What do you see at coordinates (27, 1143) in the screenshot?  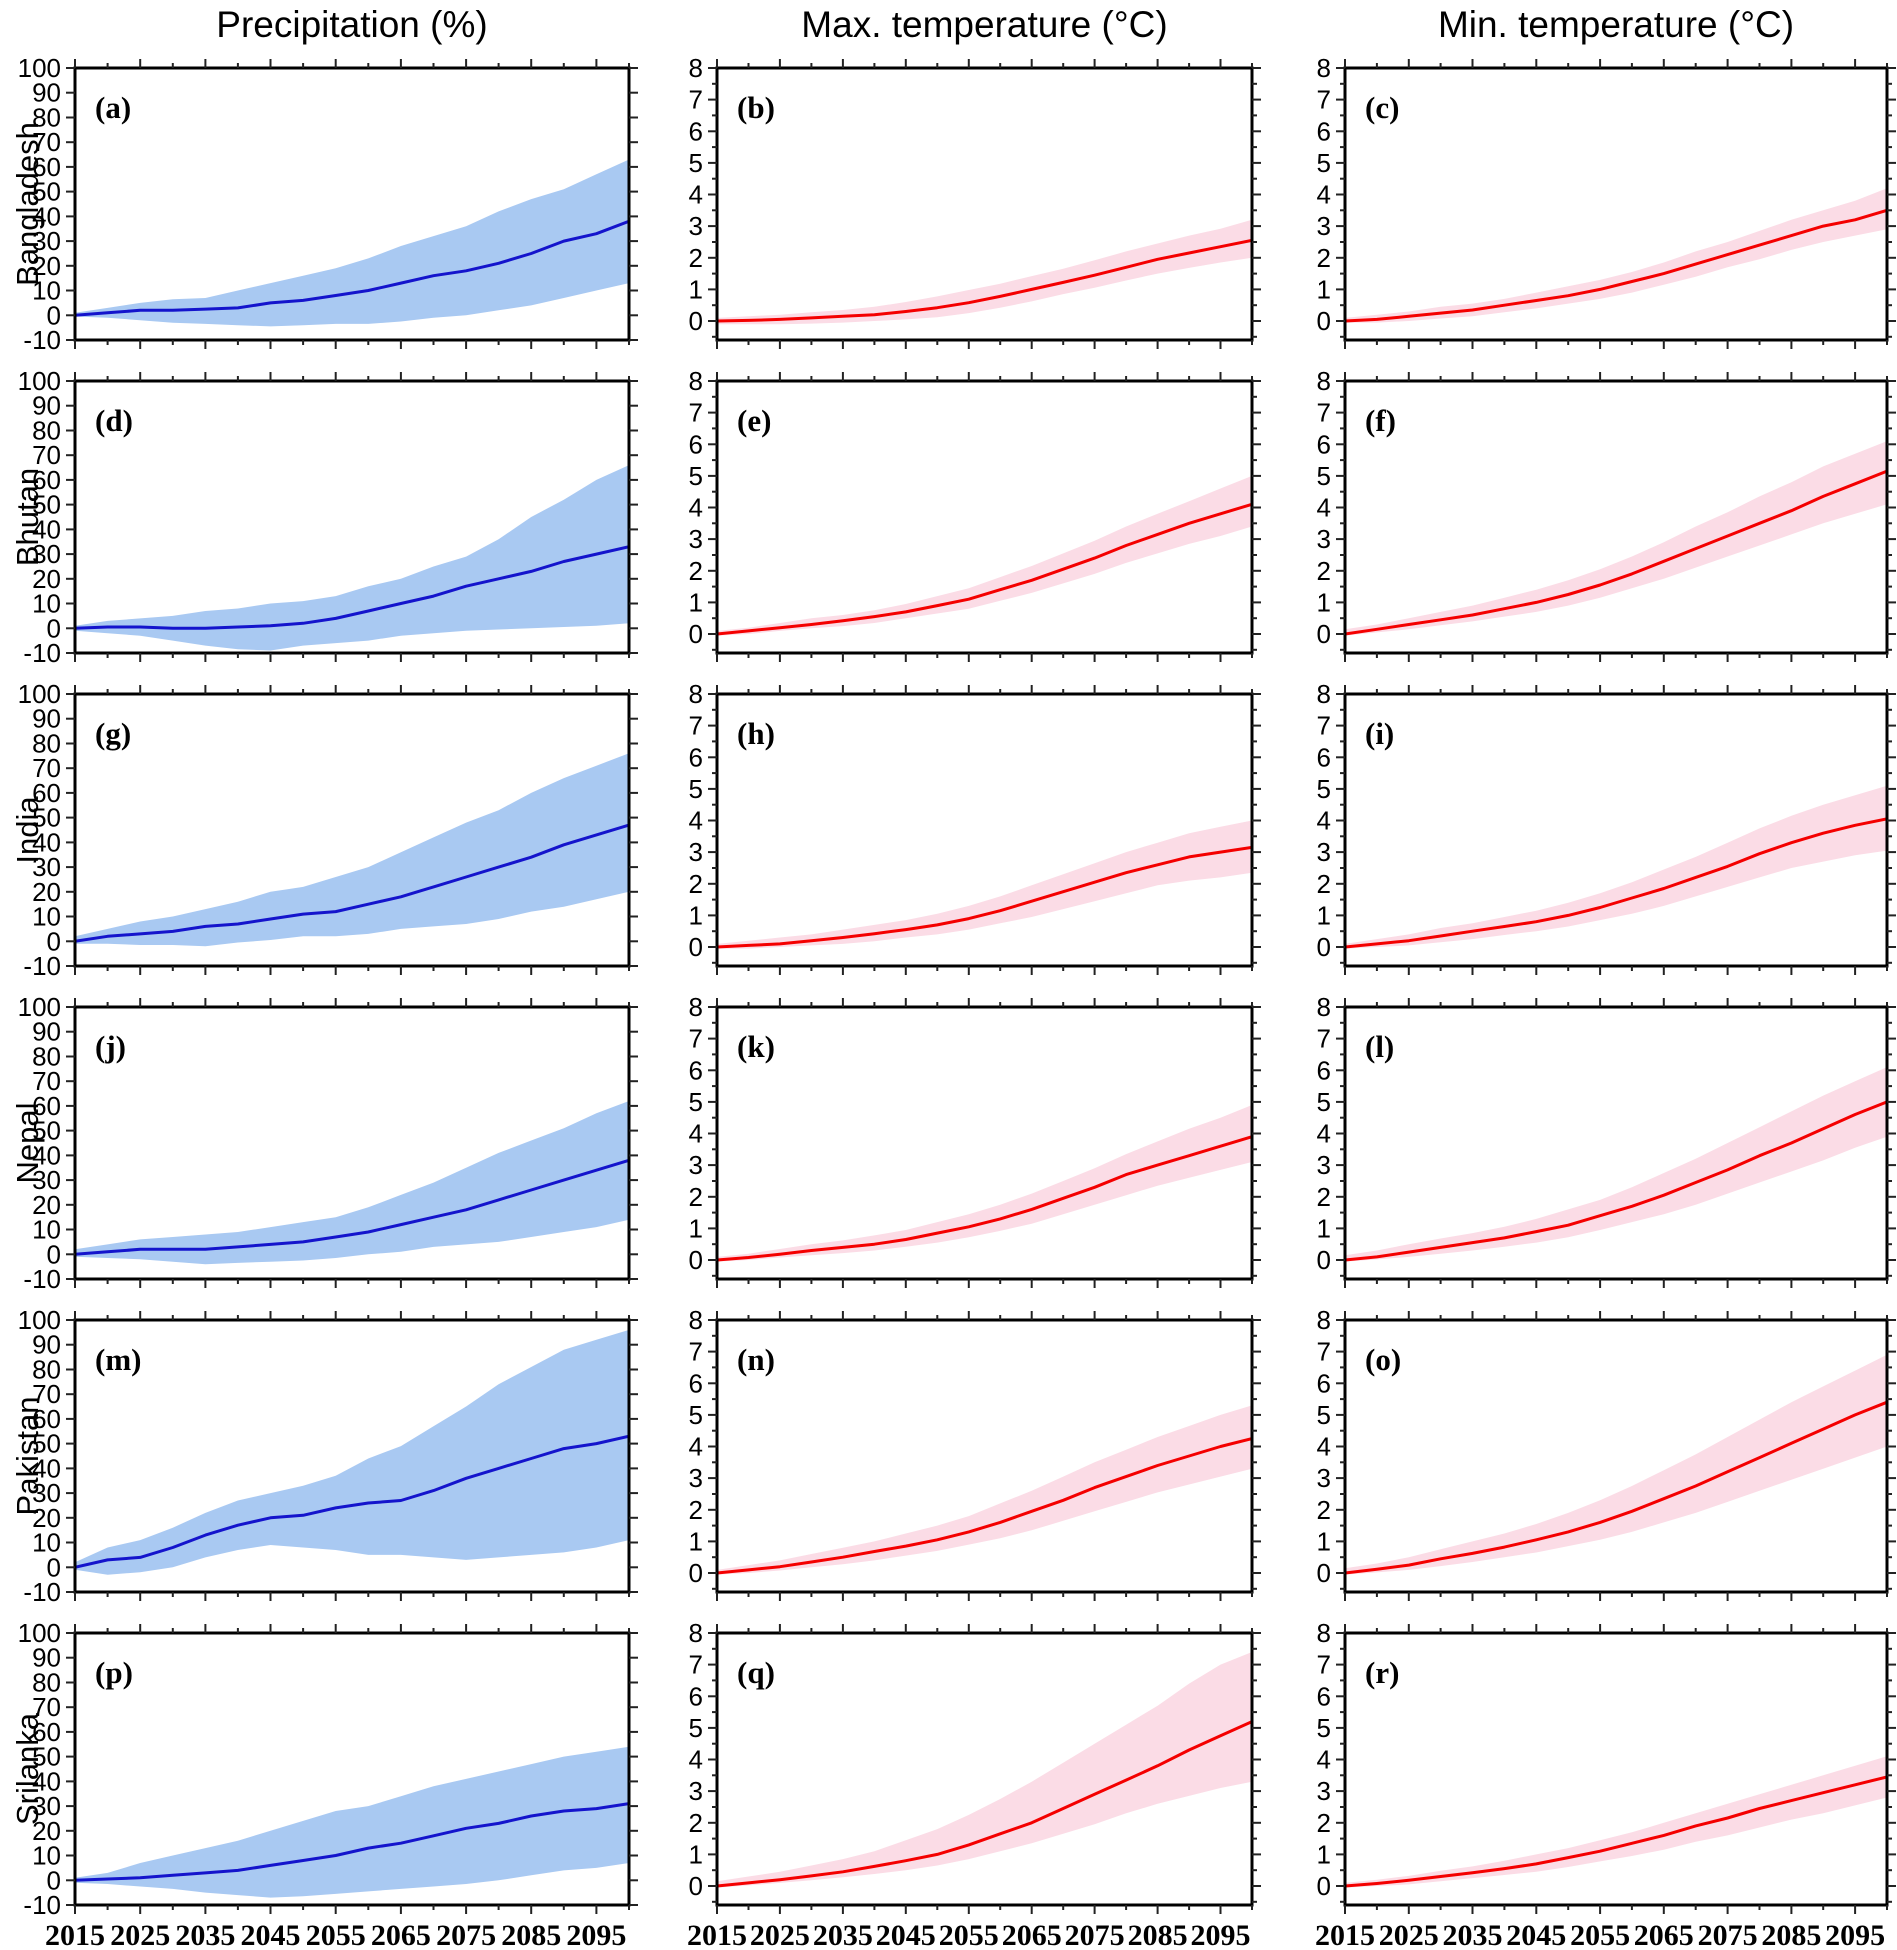 I see `row-label-nepal: Nepal` at bounding box center [27, 1143].